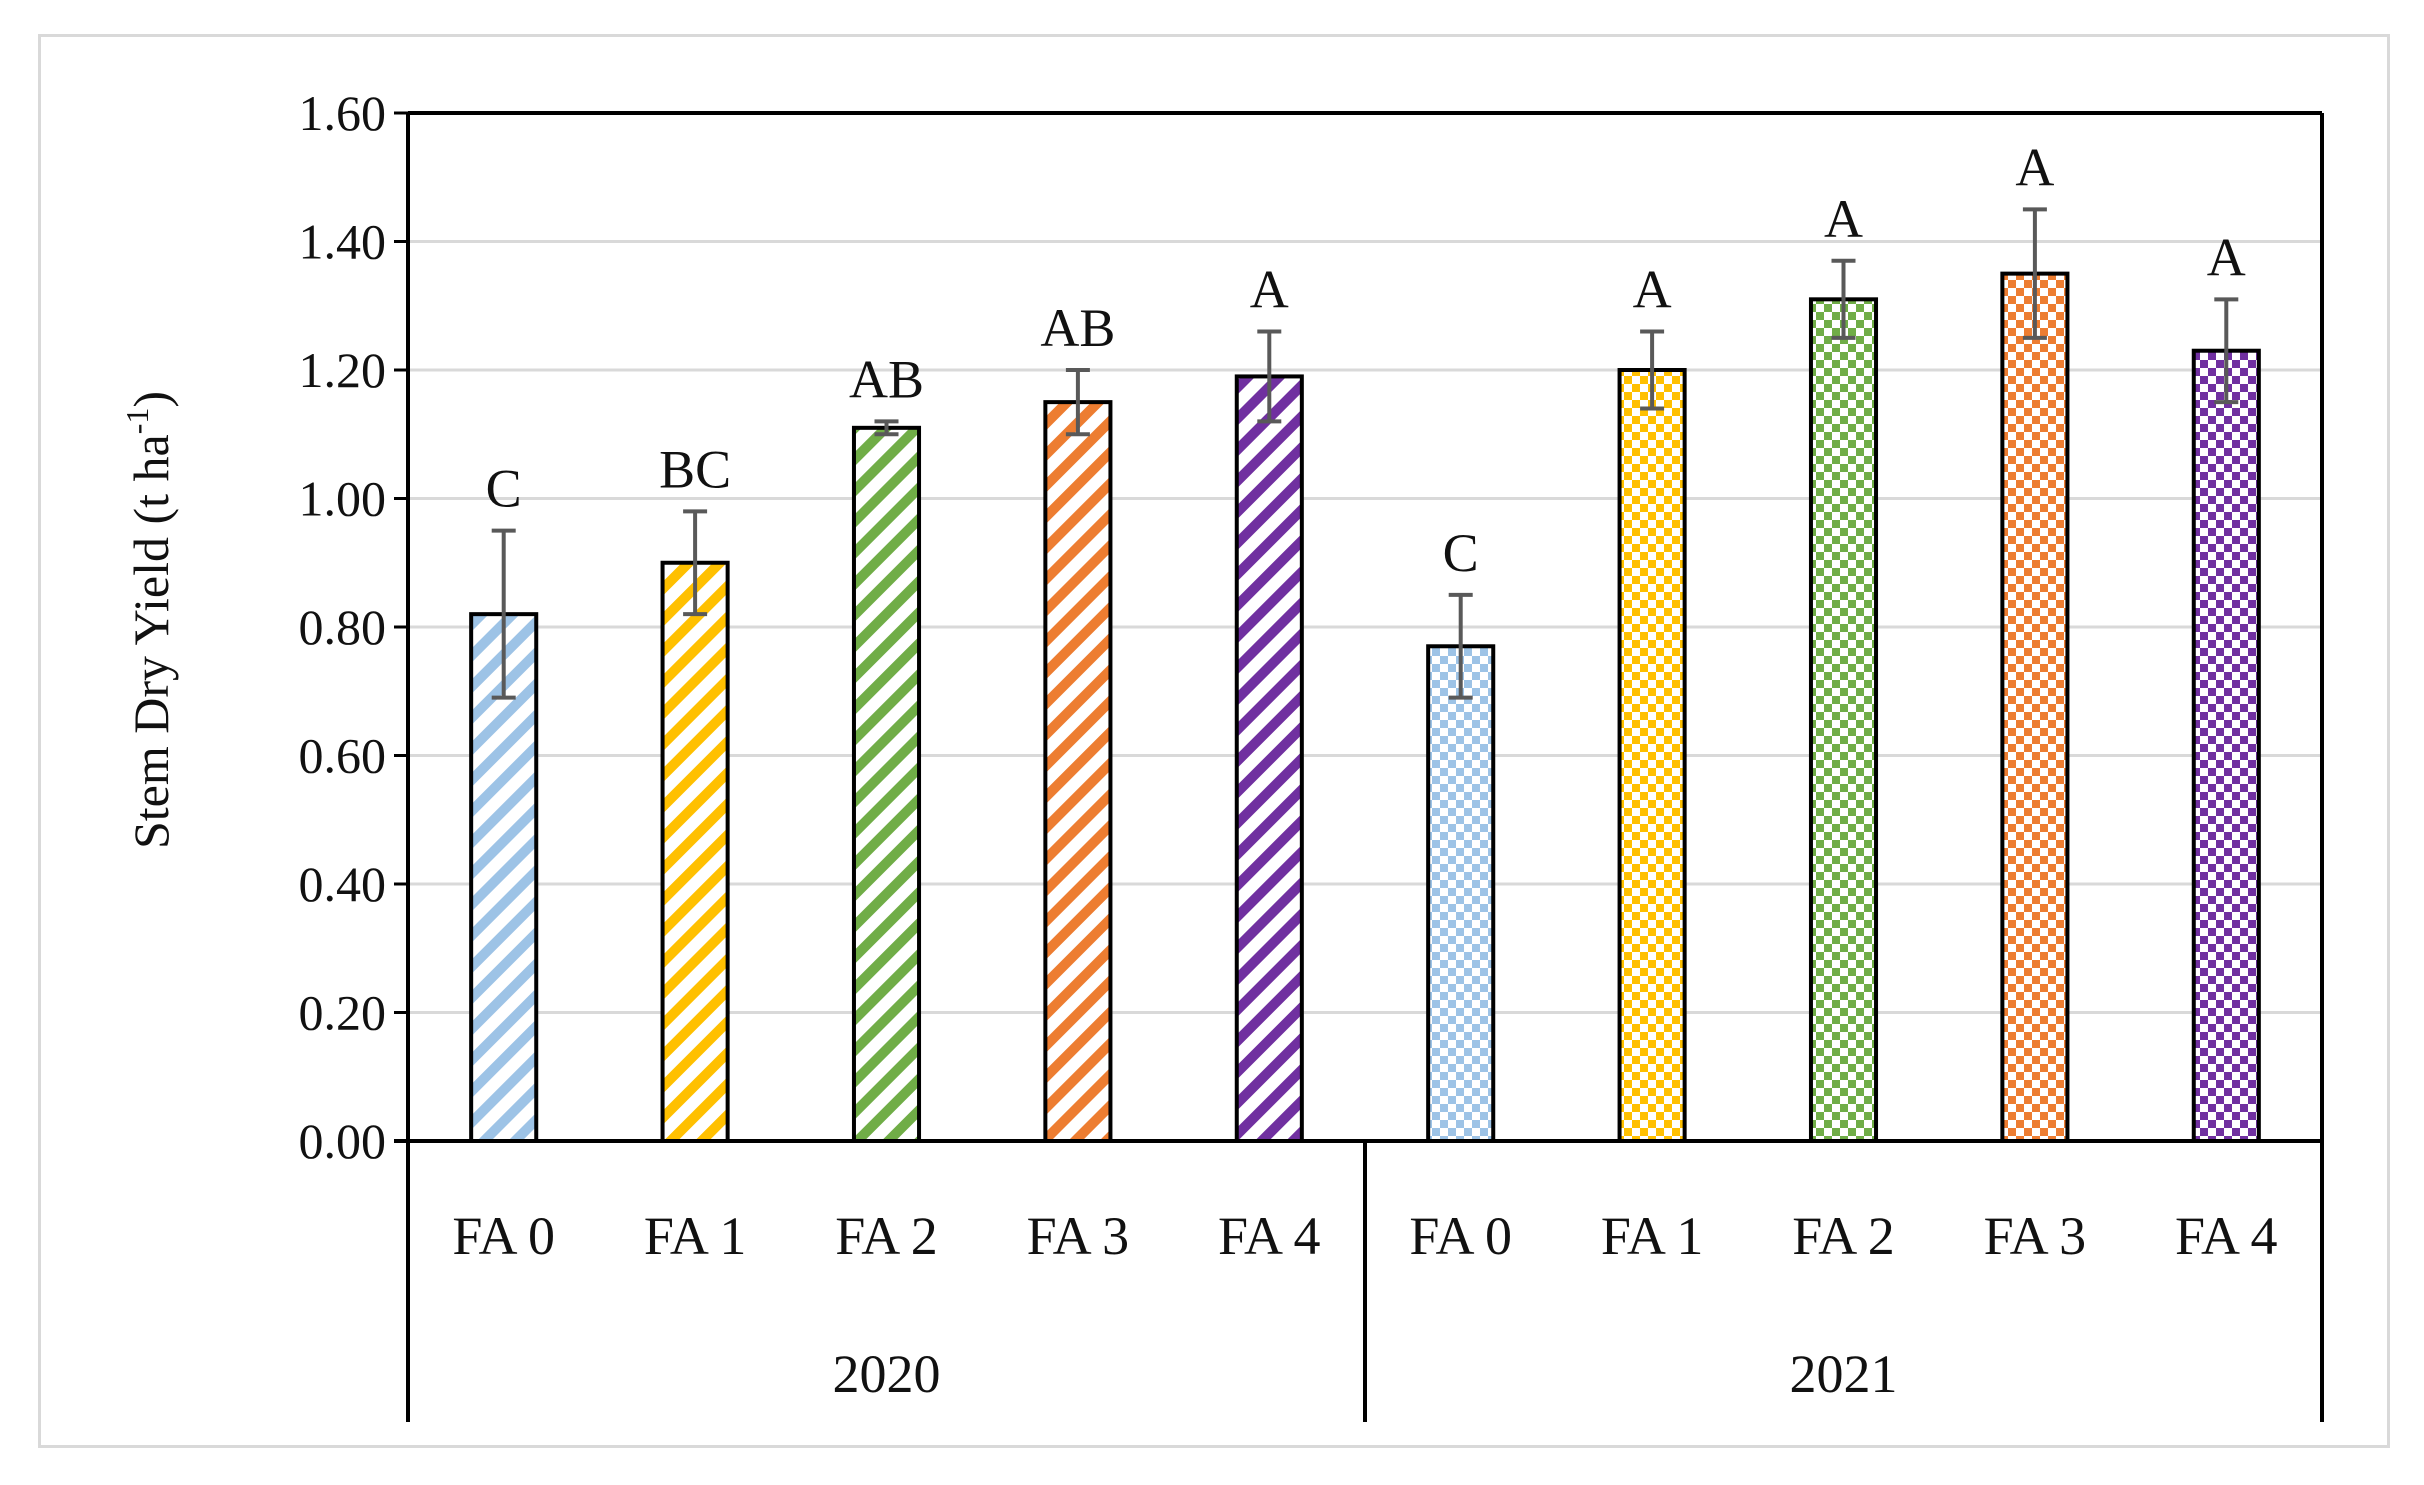 The width and height of the screenshot is (2424, 1485). What do you see at coordinates (343, 1141) in the screenshot?
I see `y-tick-label: 0.00` at bounding box center [343, 1141].